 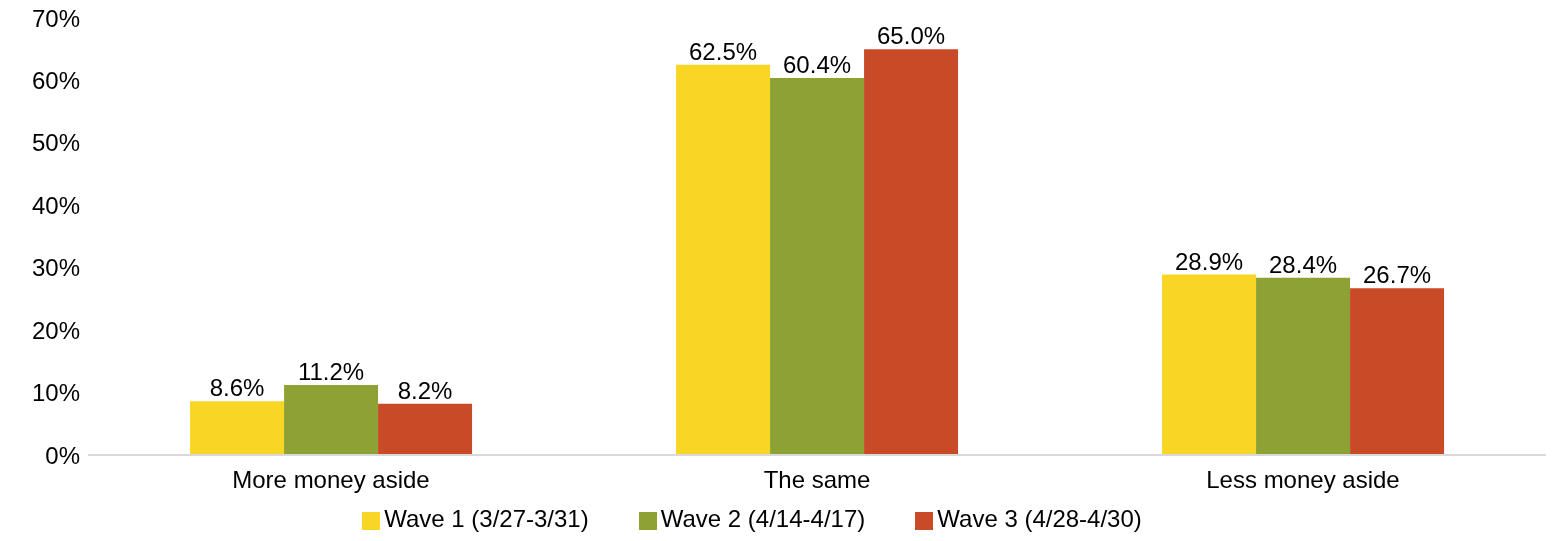 I want to click on y-tick-label: 50%, so click(x=55, y=143).